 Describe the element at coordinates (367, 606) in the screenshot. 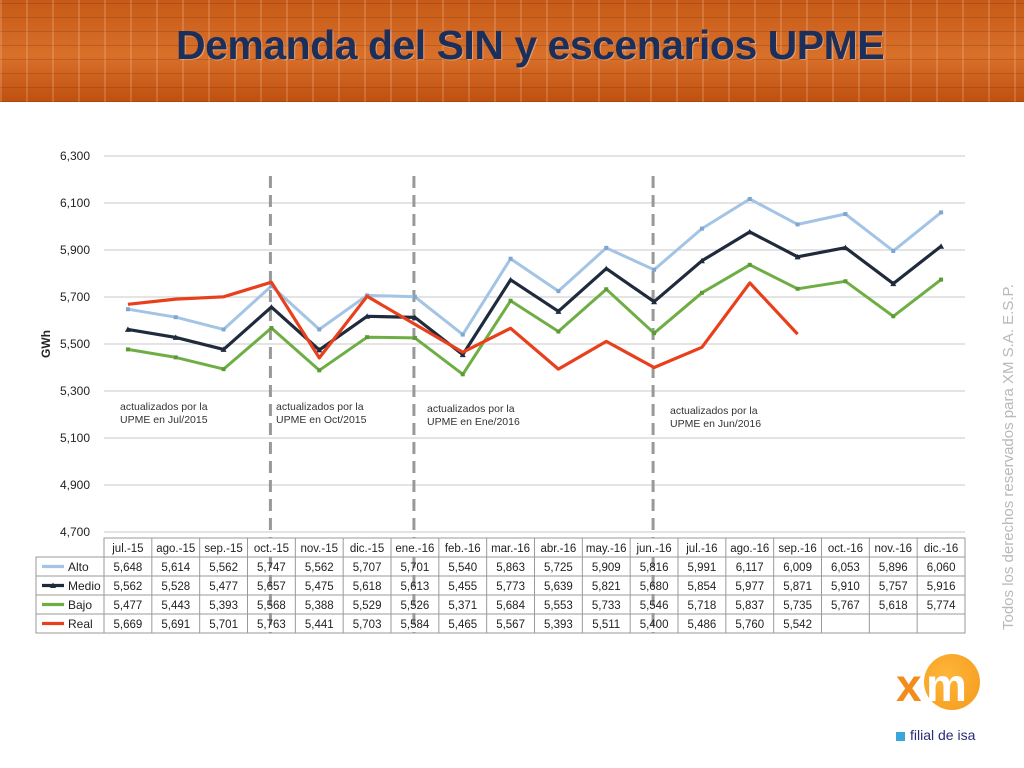

I see `data-label: 5,529` at that location.